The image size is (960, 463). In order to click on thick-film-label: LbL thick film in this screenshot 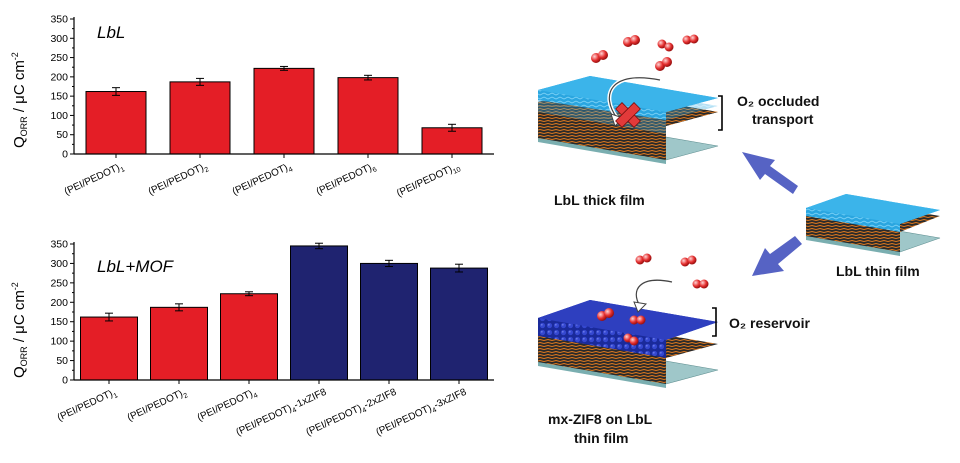, I will do `click(599, 200)`.